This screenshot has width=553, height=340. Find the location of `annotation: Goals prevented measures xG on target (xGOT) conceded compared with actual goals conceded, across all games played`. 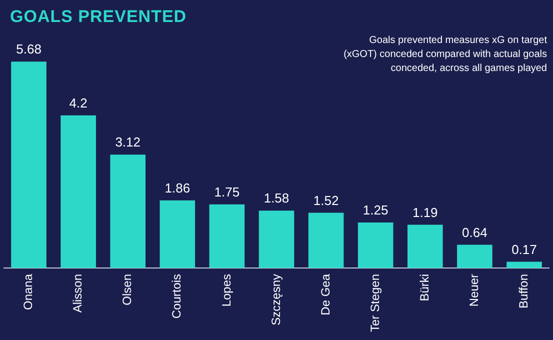

annotation: Goals prevented measures xG on target (xGOT) conceded compared with actual goals conceded, across all games played is located at coordinates (444, 55).